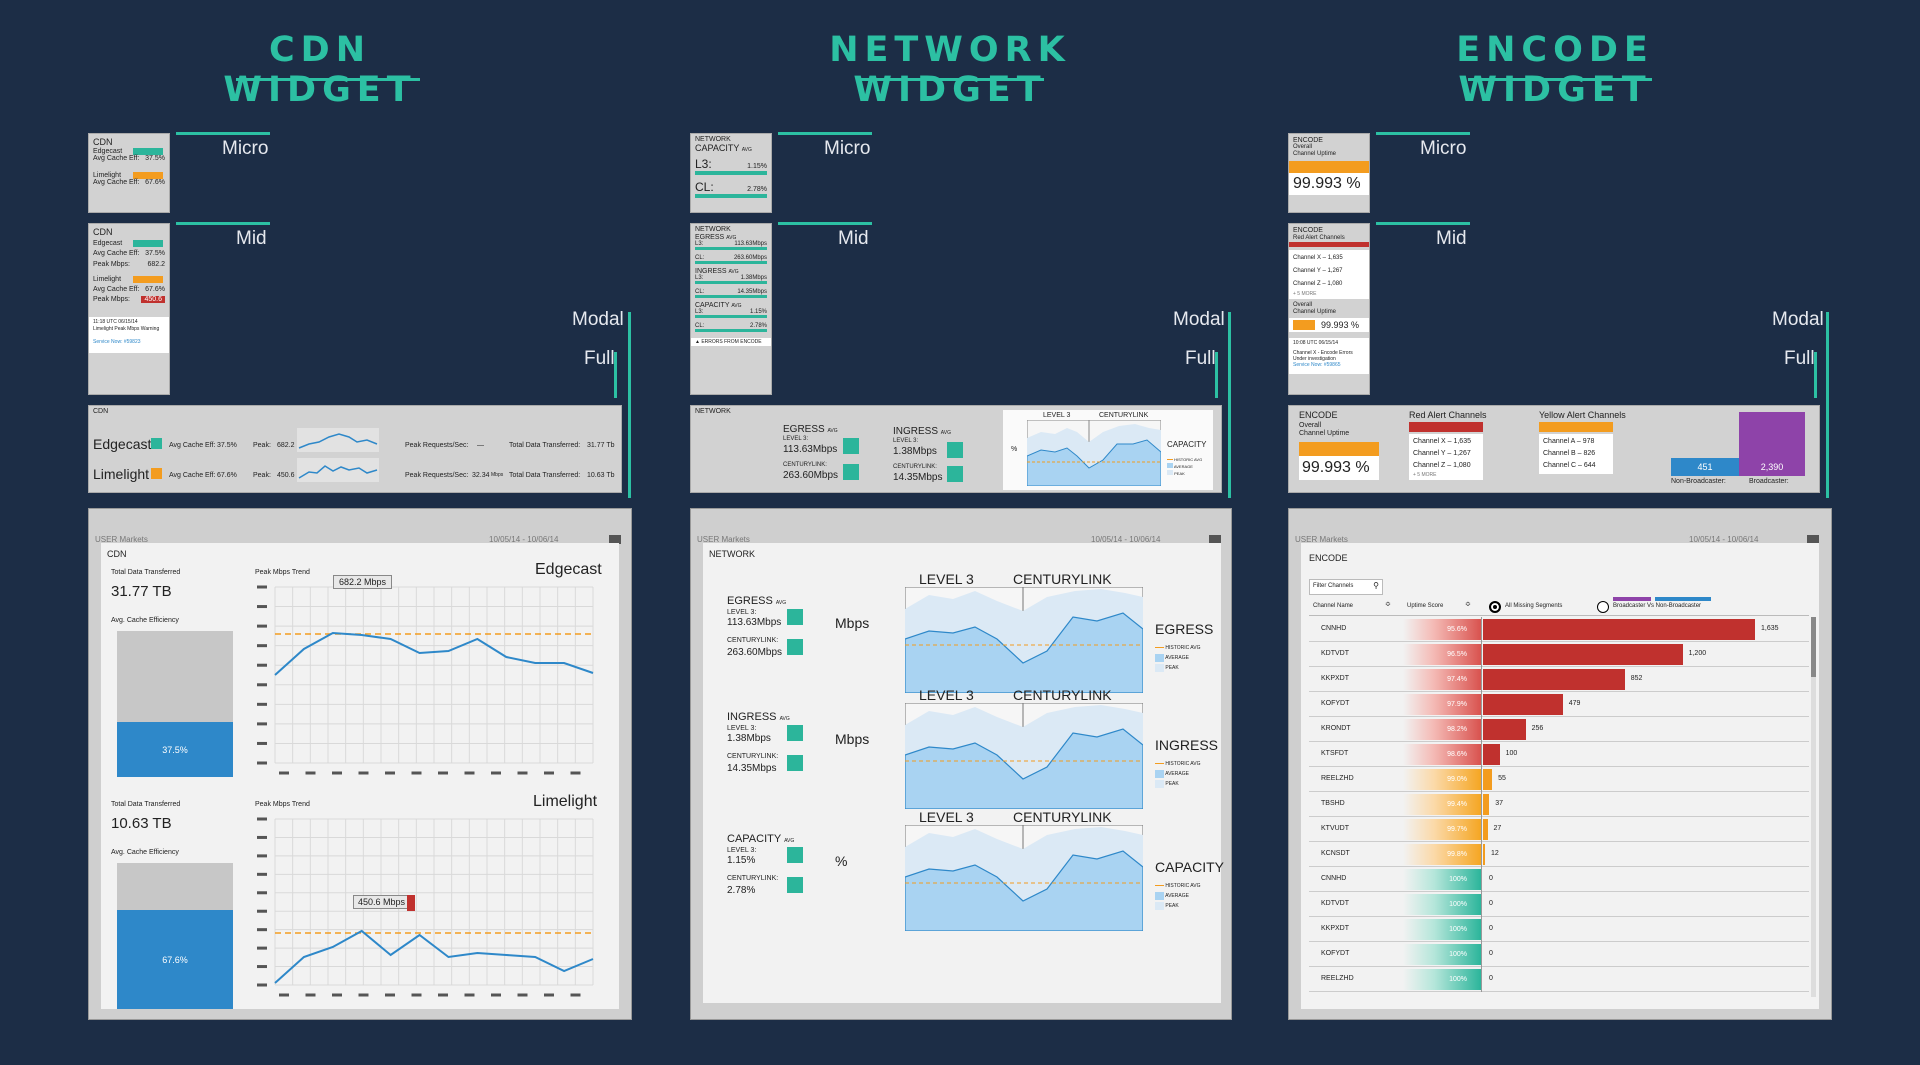 The height and width of the screenshot is (1065, 1920). Describe the element at coordinates (1057, 415) in the screenshot. I see `col-label: LEVEL 3` at that location.